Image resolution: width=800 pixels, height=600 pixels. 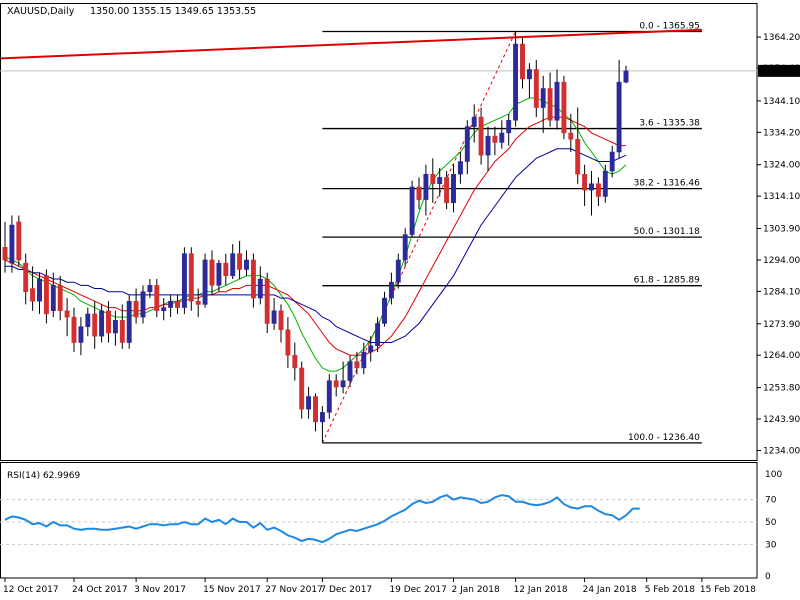 I want to click on rsi-axis-label: 30, so click(x=771, y=545).